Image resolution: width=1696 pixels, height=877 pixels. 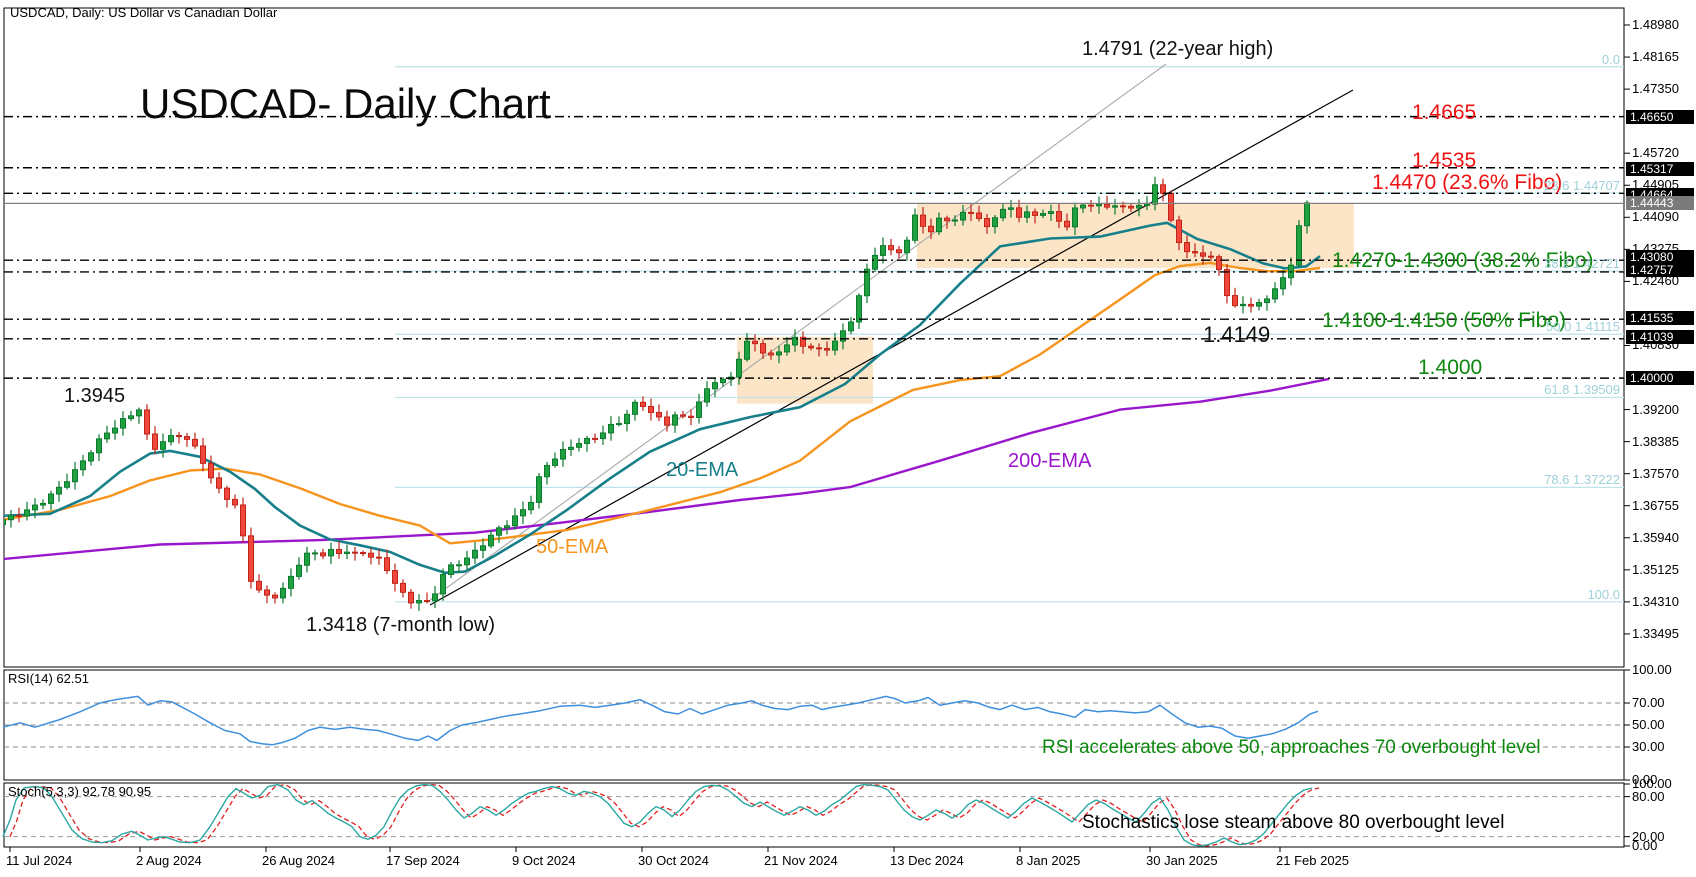 What do you see at coordinates (95, 396) in the screenshot?
I see `annotation-aug-peak: 1.3945` at bounding box center [95, 396].